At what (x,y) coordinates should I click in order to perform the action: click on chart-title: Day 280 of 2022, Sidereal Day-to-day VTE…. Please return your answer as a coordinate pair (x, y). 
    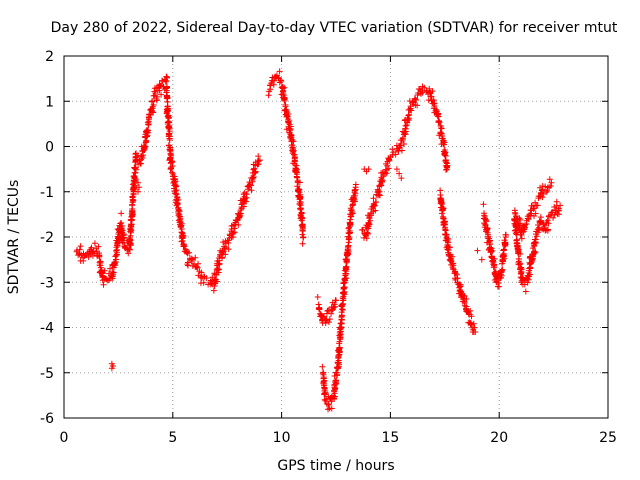
    Looking at the image, I should click on (334, 28).